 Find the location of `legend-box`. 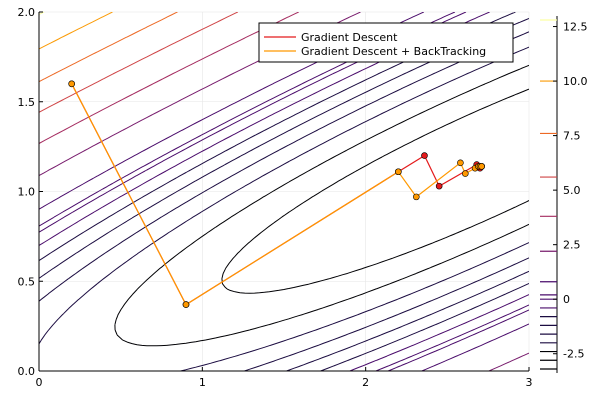

legend-box is located at coordinates (386, 42).